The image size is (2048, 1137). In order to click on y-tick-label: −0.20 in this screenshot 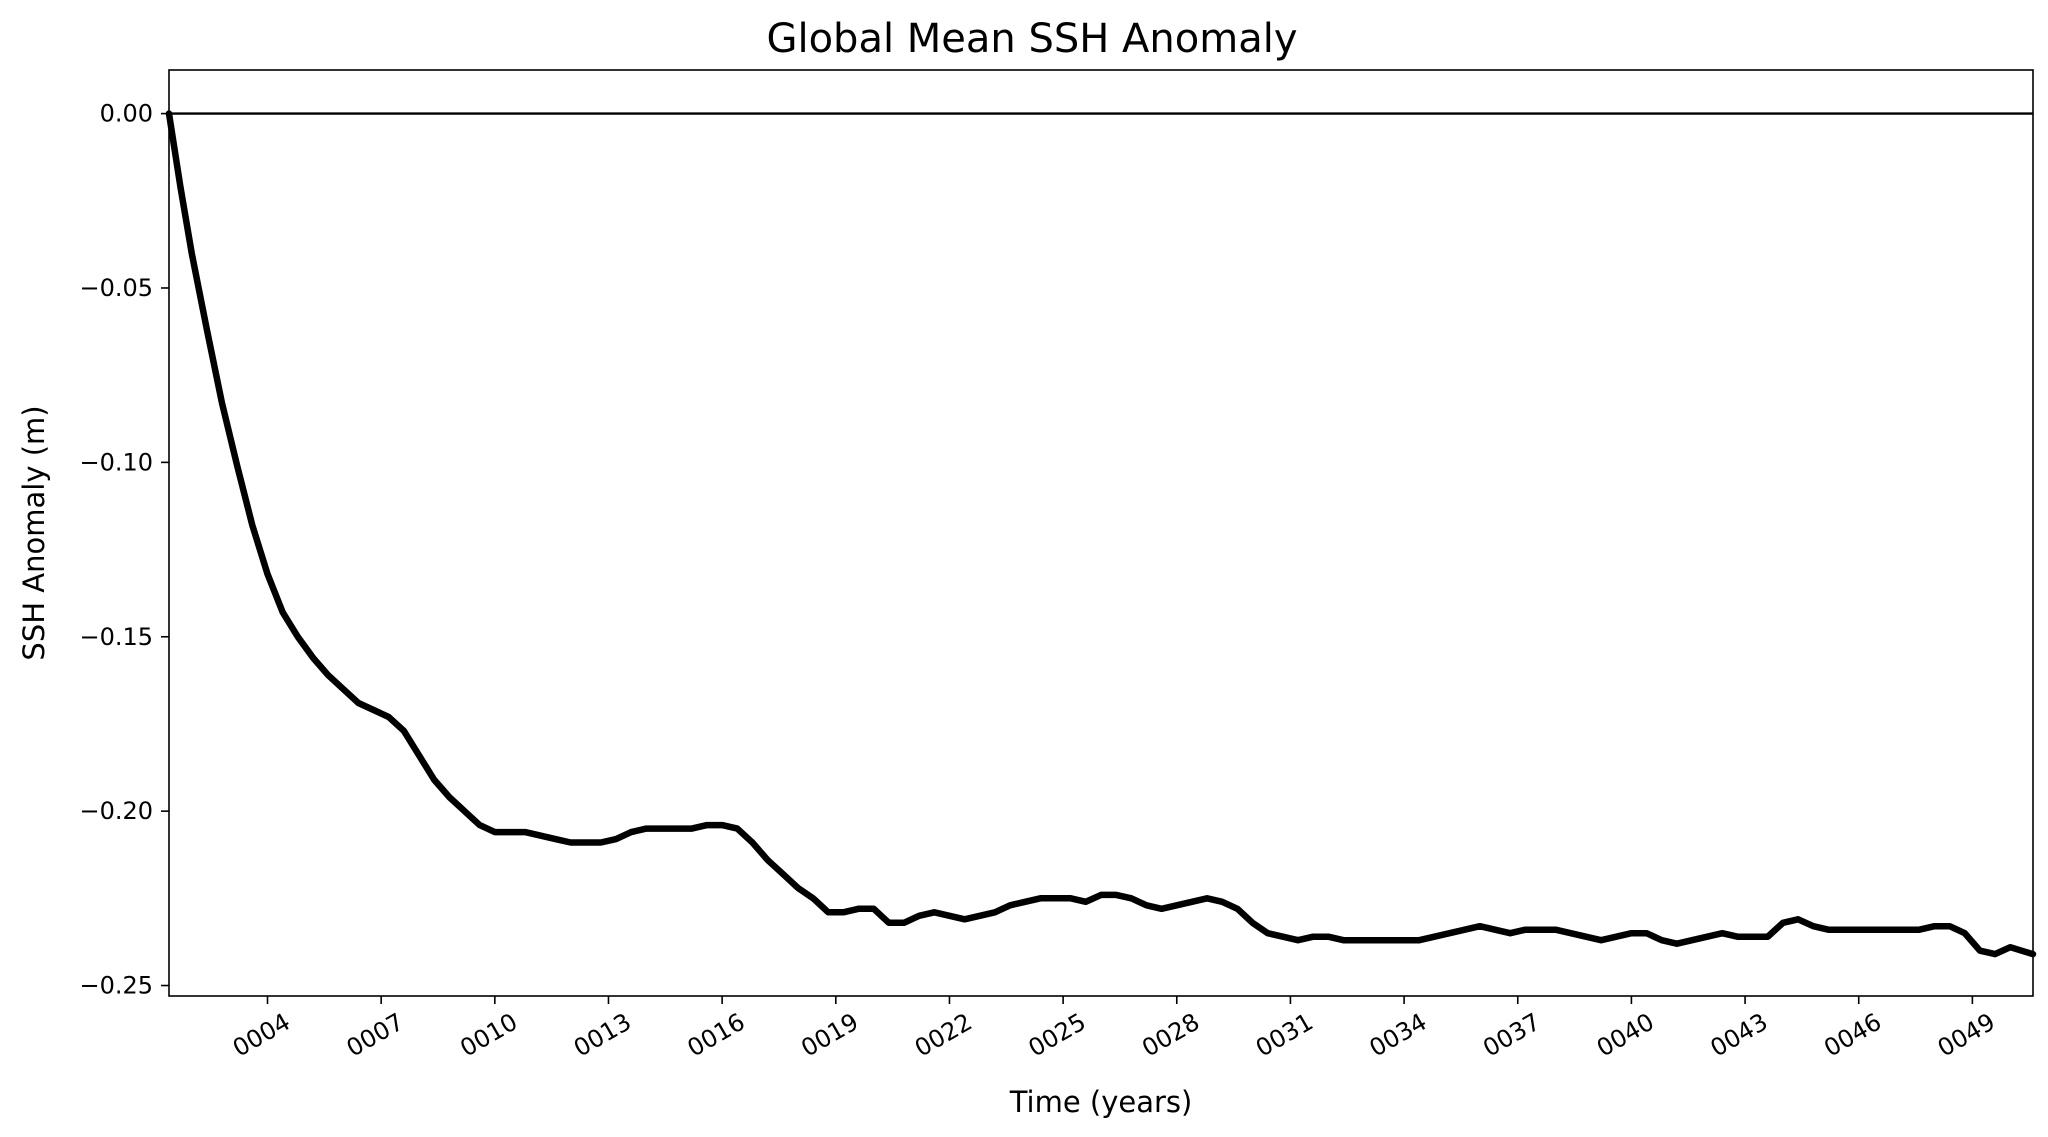, I will do `click(116, 811)`.